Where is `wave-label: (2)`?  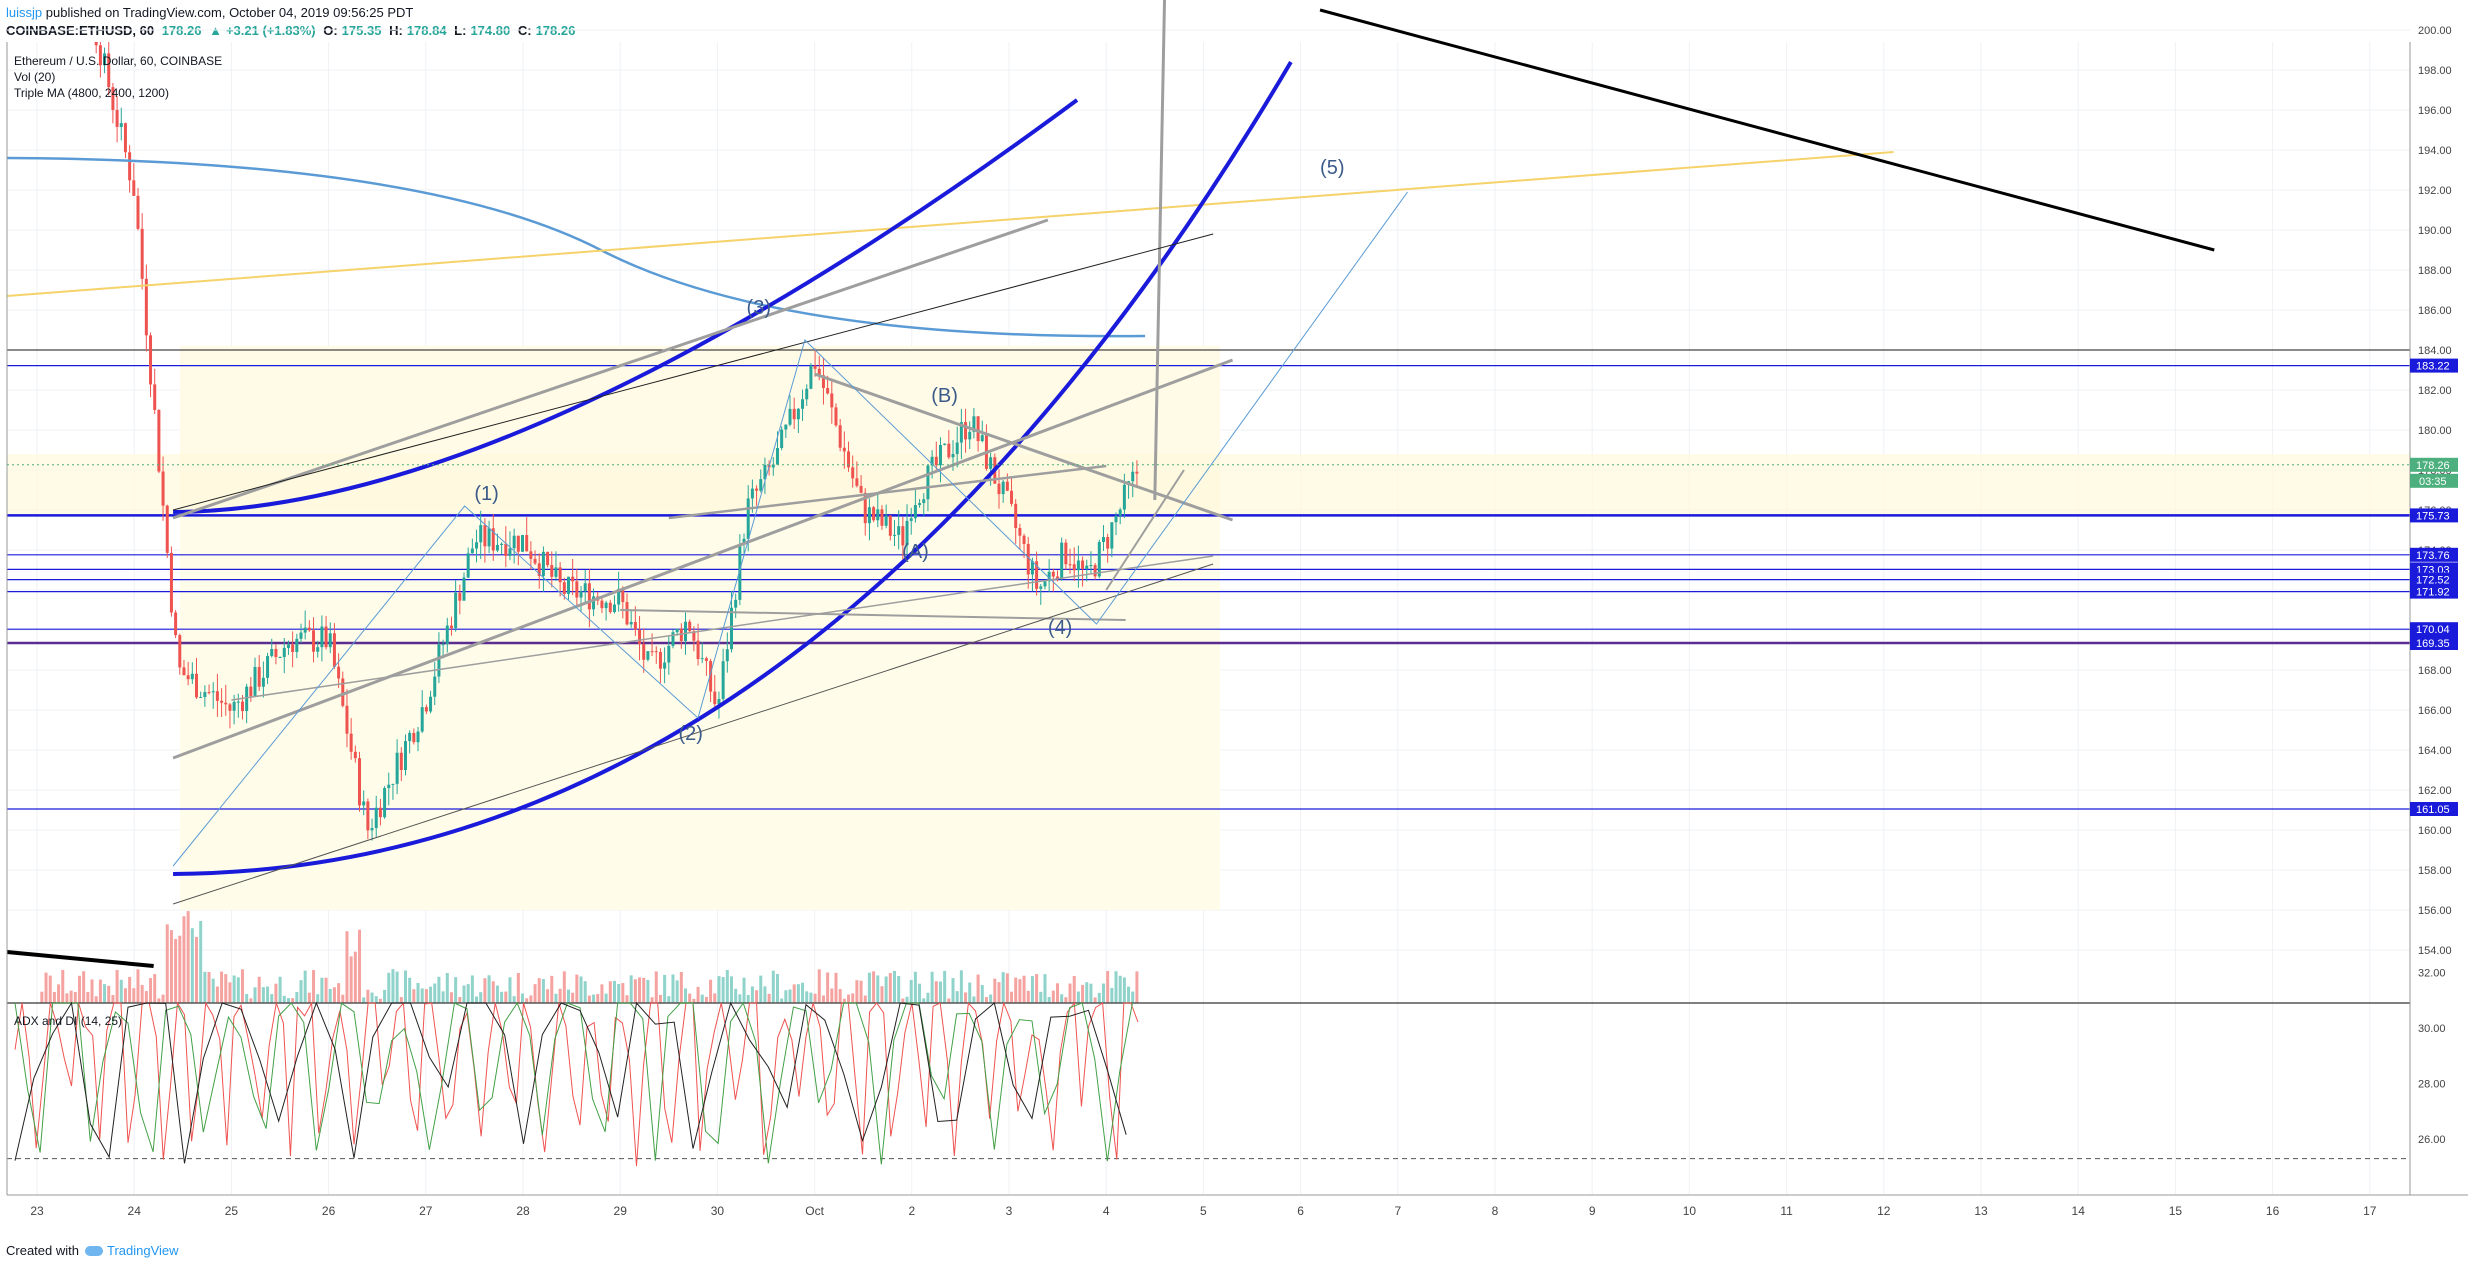 wave-label: (2) is located at coordinates (691, 734).